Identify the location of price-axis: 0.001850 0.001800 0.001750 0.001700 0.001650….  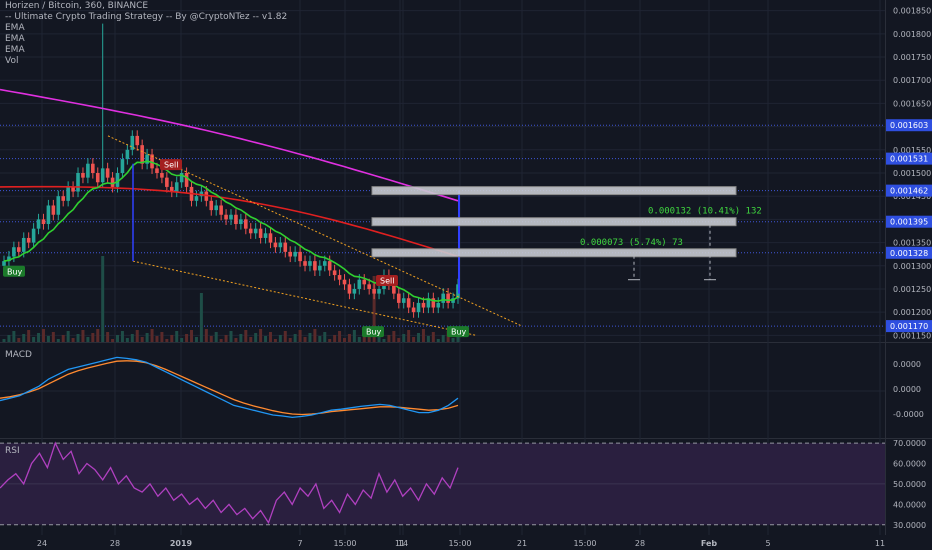
(909, 268).